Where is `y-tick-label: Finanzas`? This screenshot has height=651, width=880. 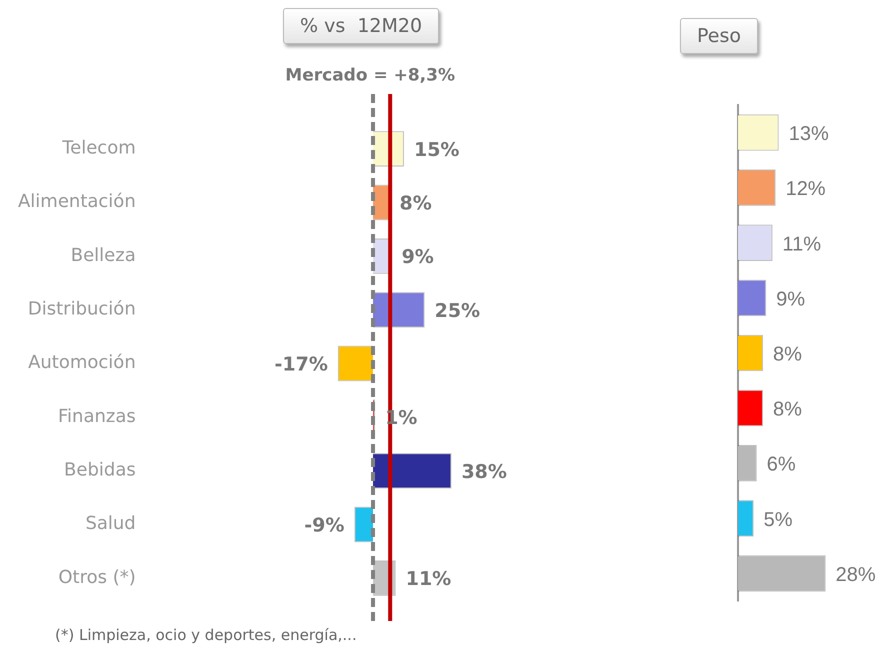
y-tick-label: Finanzas is located at coordinates (97, 416).